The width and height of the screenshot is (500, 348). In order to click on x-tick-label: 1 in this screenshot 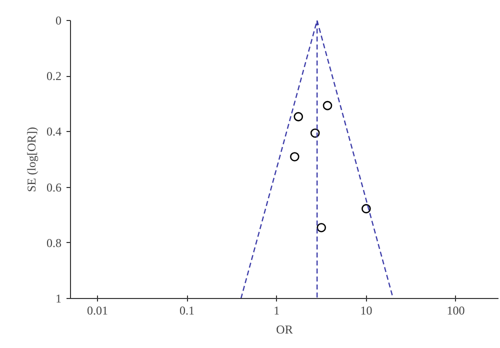, I will do `click(277, 311)`.